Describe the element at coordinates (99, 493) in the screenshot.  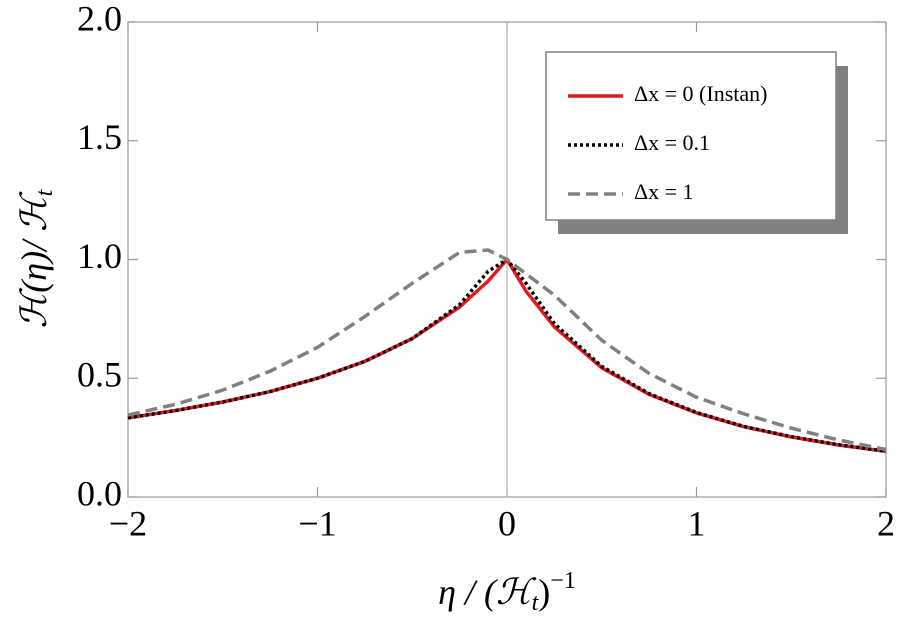
I see `y-tick-label: 0.0` at that location.